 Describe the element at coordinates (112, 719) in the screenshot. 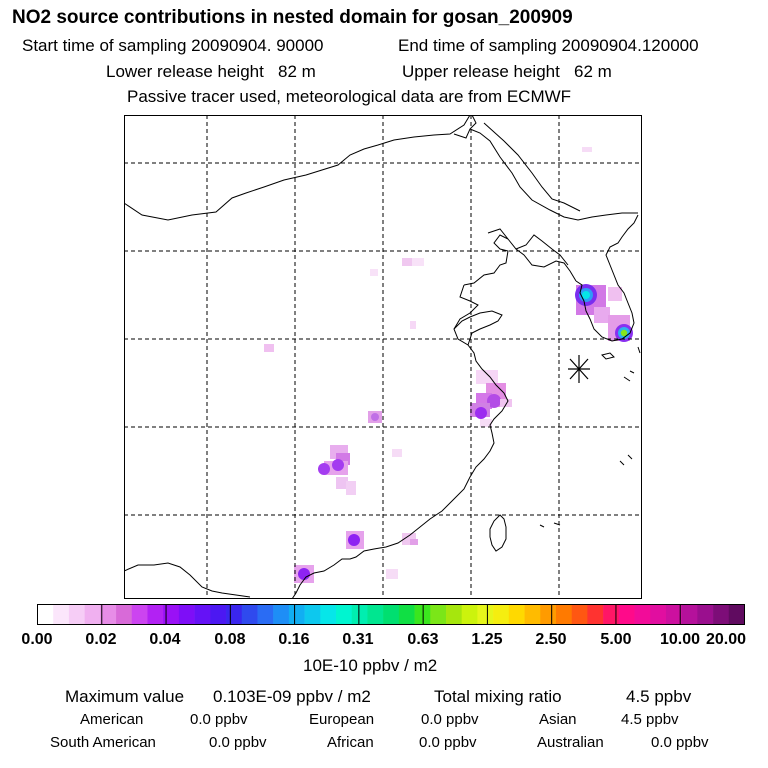

I see `region-name: American` at that location.